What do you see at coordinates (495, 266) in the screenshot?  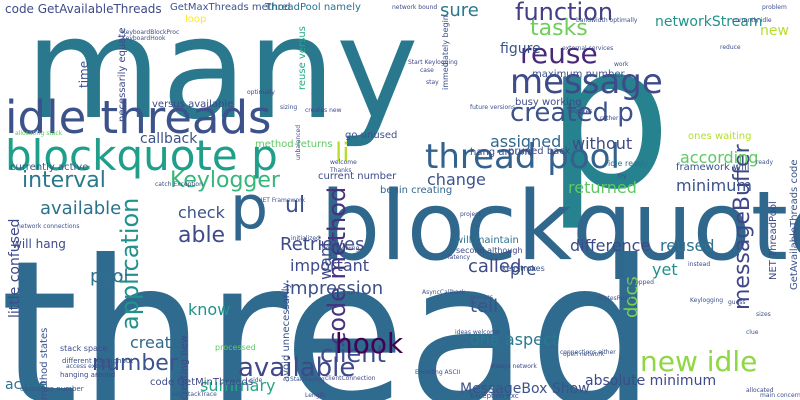 I see `cloud-word: called` at bounding box center [495, 266].